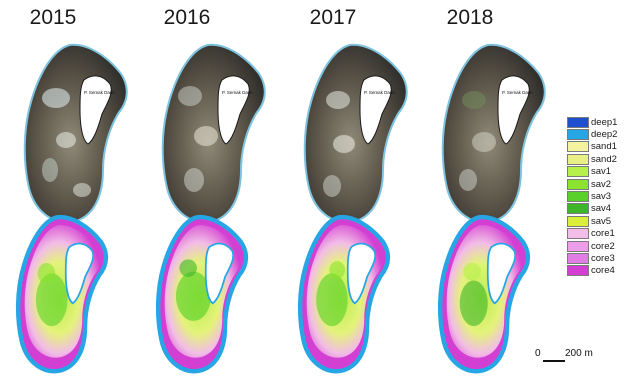 The width and height of the screenshot is (626, 377). I want to click on classified-panel-2018, so click(486, 294).